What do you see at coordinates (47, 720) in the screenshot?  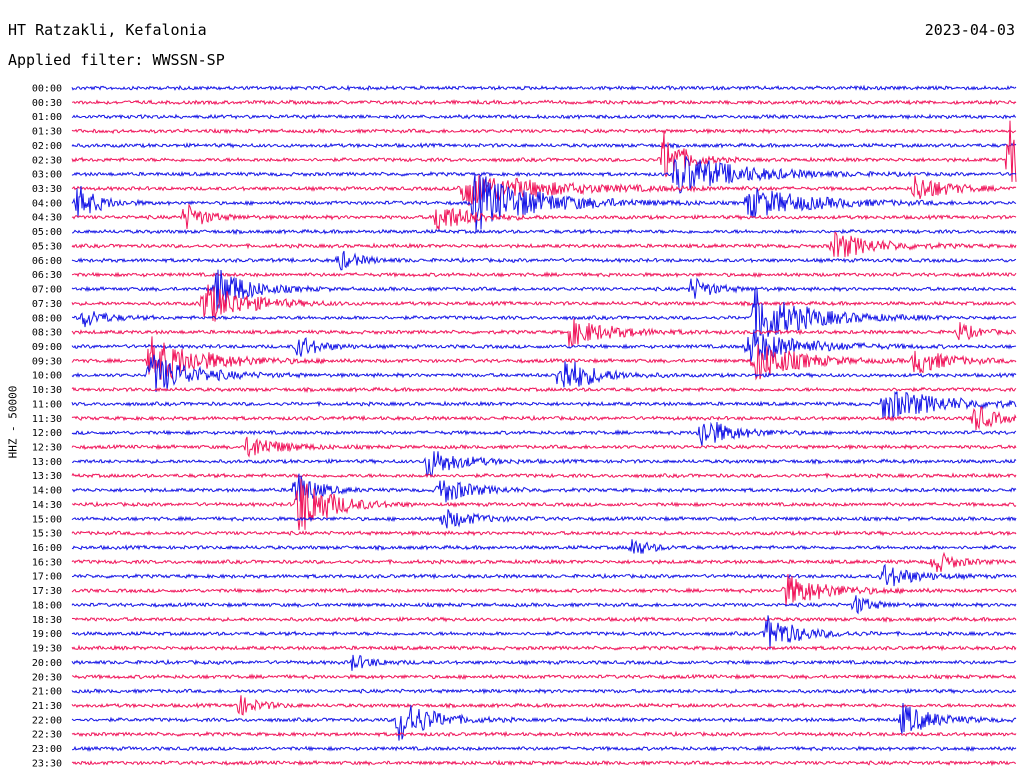 I see `row-time-label: 22:00` at bounding box center [47, 720].